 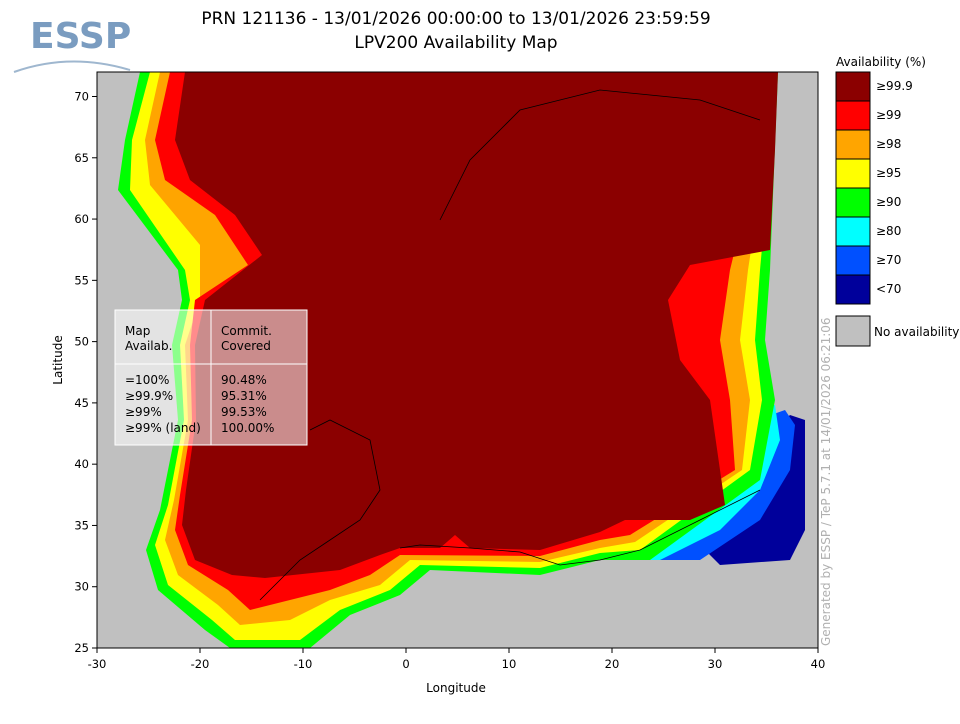 I want to click on table-cell: 99.53%, so click(x=244, y=412).